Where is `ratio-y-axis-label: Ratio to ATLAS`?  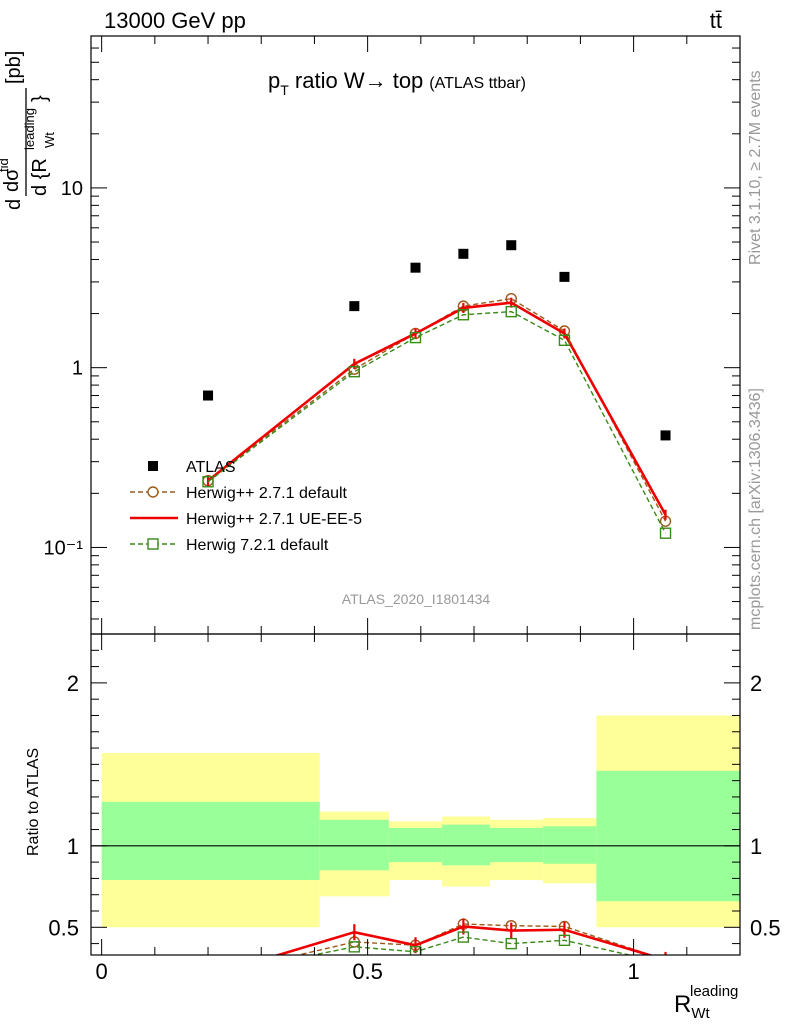
ratio-y-axis-label: Ratio to ATLAS is located at coordinates (33, 802).